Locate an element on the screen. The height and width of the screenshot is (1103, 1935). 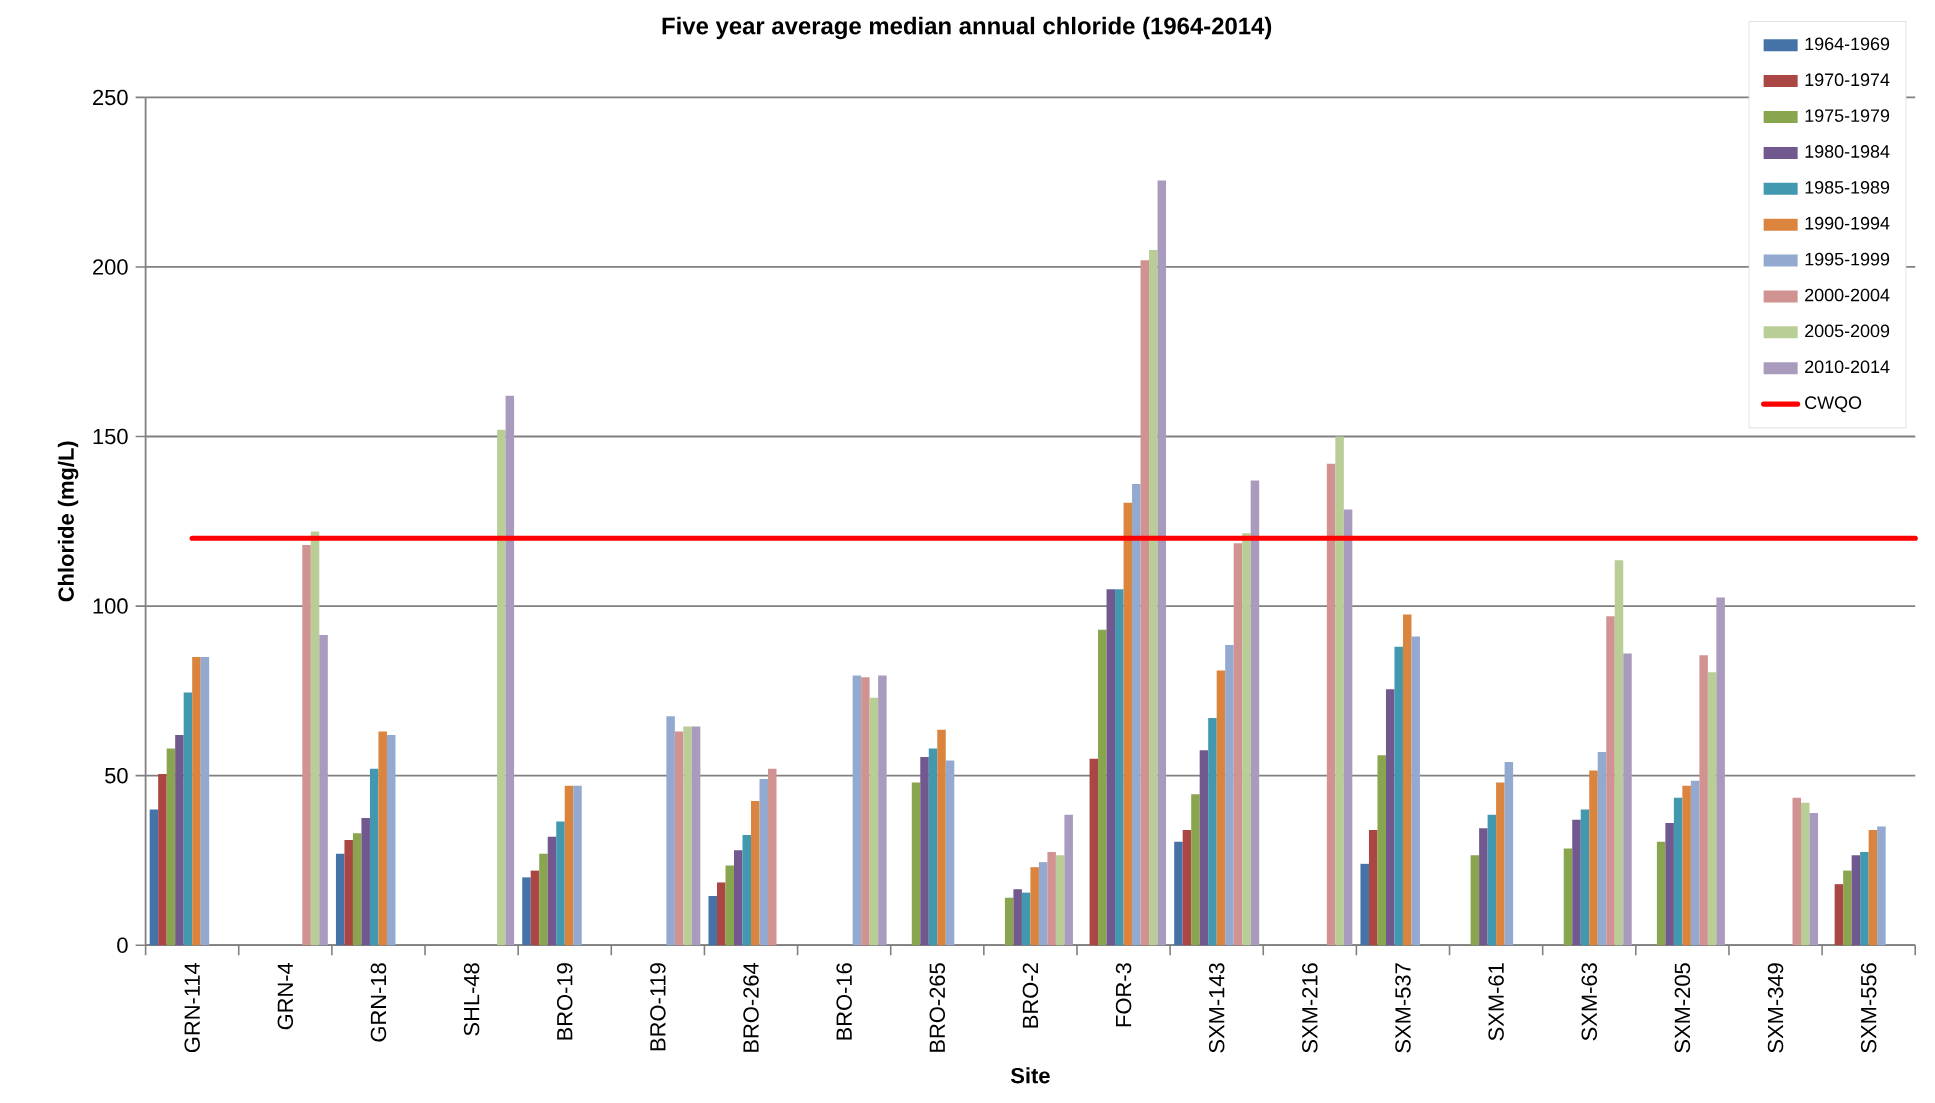
x-tick-label: SXM-143 is located at coordinates (1216, 1008).